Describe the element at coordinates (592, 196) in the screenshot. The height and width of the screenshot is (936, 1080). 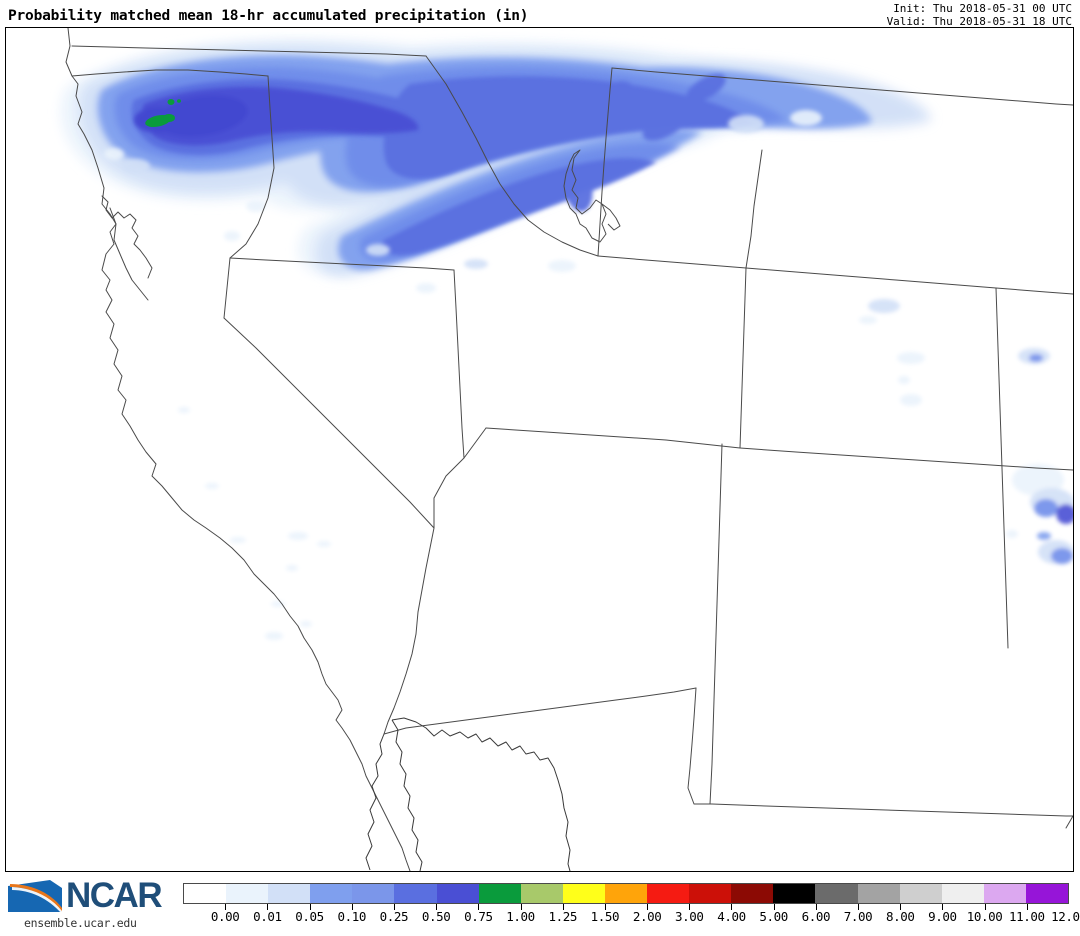
I see `great-salt-lake` at that location.